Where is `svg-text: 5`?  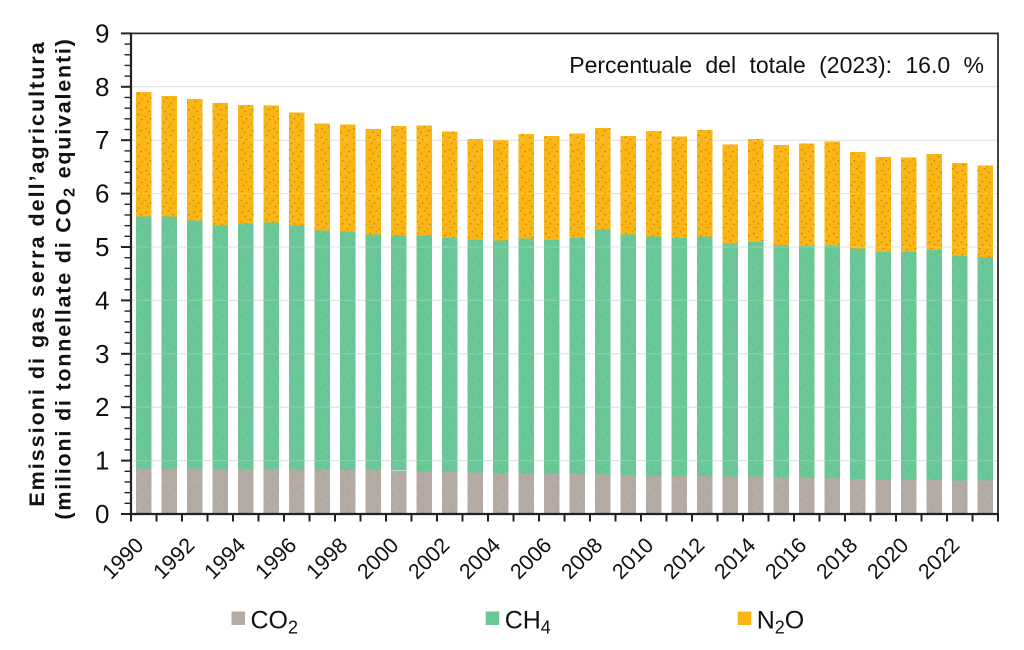
svg-text: 5 is located at coordinates (102, 247).